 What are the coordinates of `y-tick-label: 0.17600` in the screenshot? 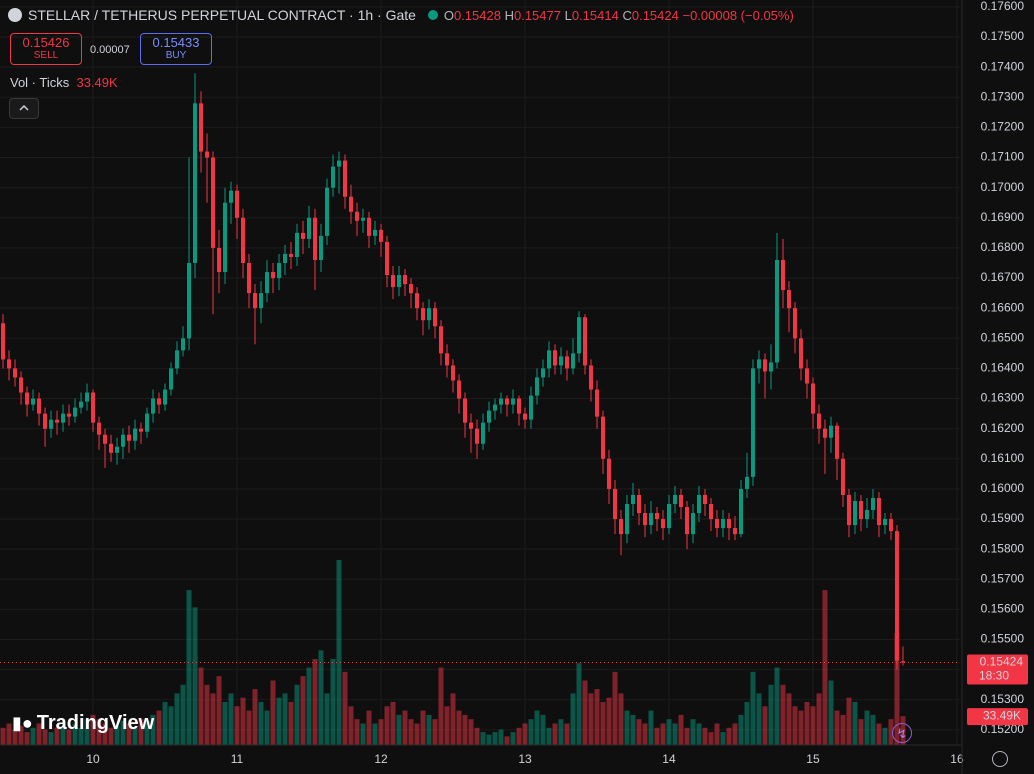 It's located at (1003, 6).